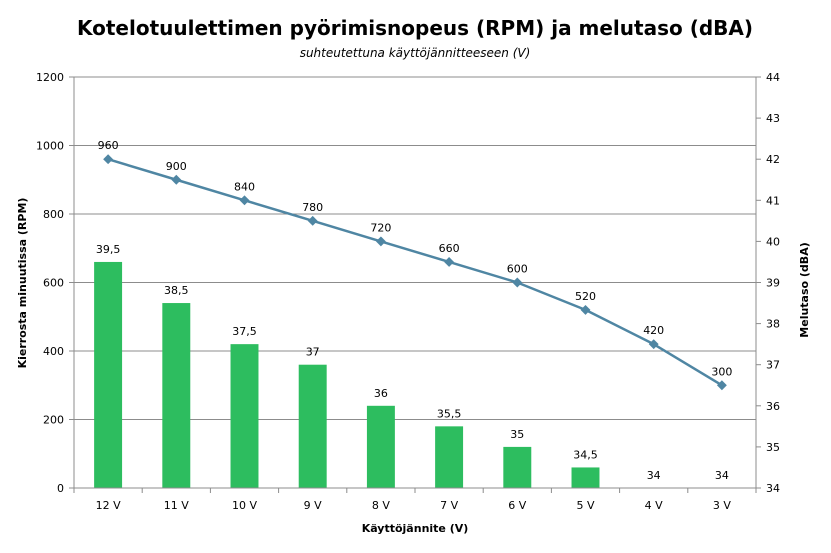 This screenshot has height=553, width=831. Describe the element at coordinates (244, 331) in the screenshot. I see `bar-data-label: 37,5` at that location.